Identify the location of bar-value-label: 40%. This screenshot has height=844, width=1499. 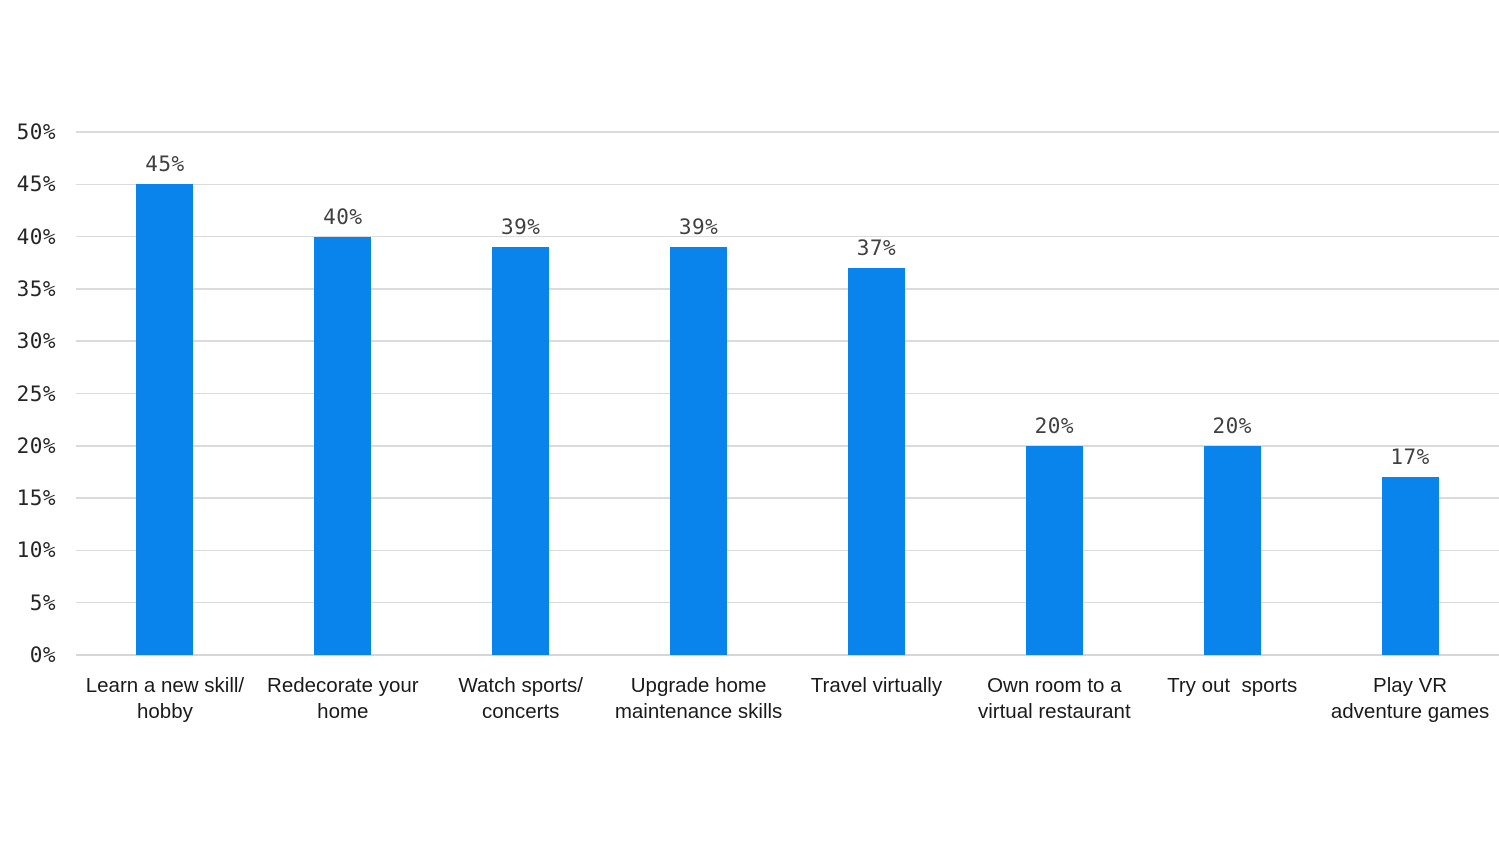
(343, 216).